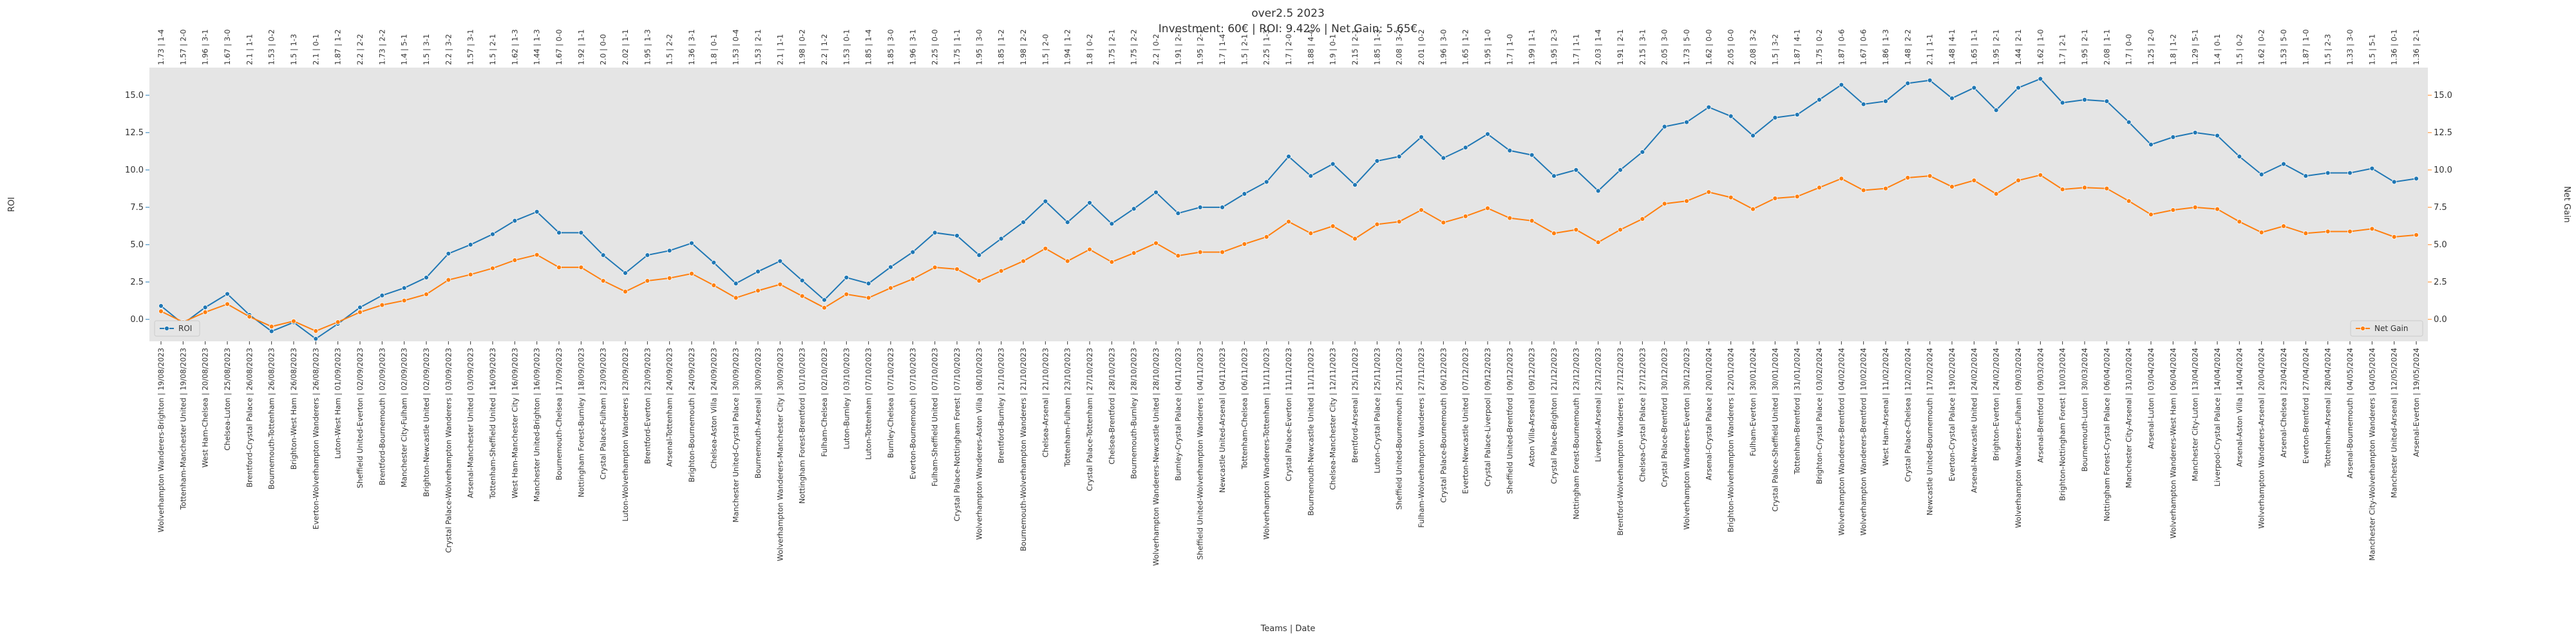 The height and width of the screenshot is (644, 2576). I want to click on x-tick-label: Luton-Burnley | 03/10/2023, so click(846, 399).